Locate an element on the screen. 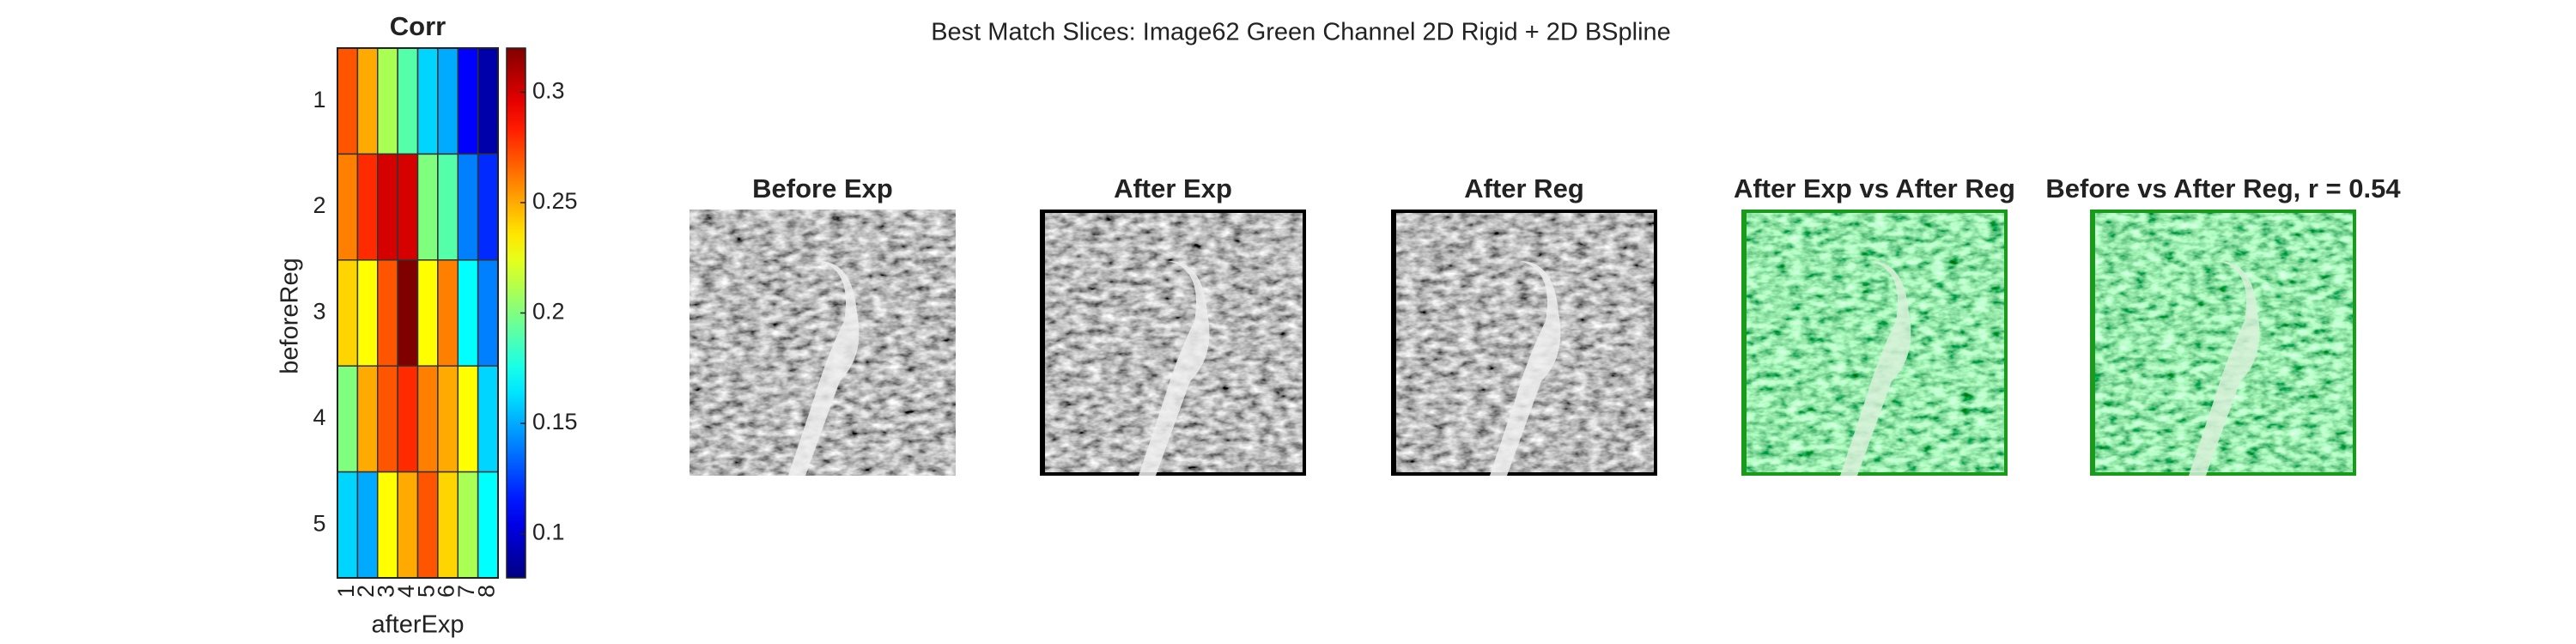 The width and height of the screenshot is (2576, 644). x-tick-label: 3 is located at coordinates (387, 591).